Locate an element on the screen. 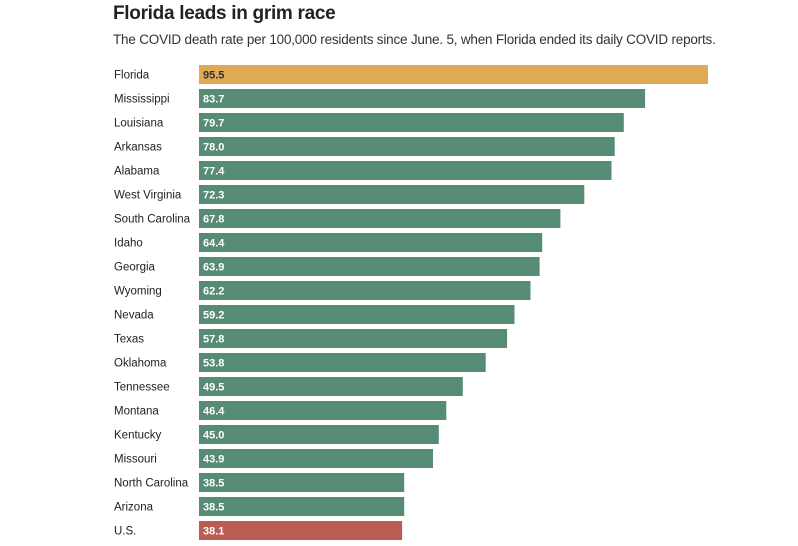 The image size is (798, 546). category-label-north-carolina: North Carolina is located at coordinates (151, 484).